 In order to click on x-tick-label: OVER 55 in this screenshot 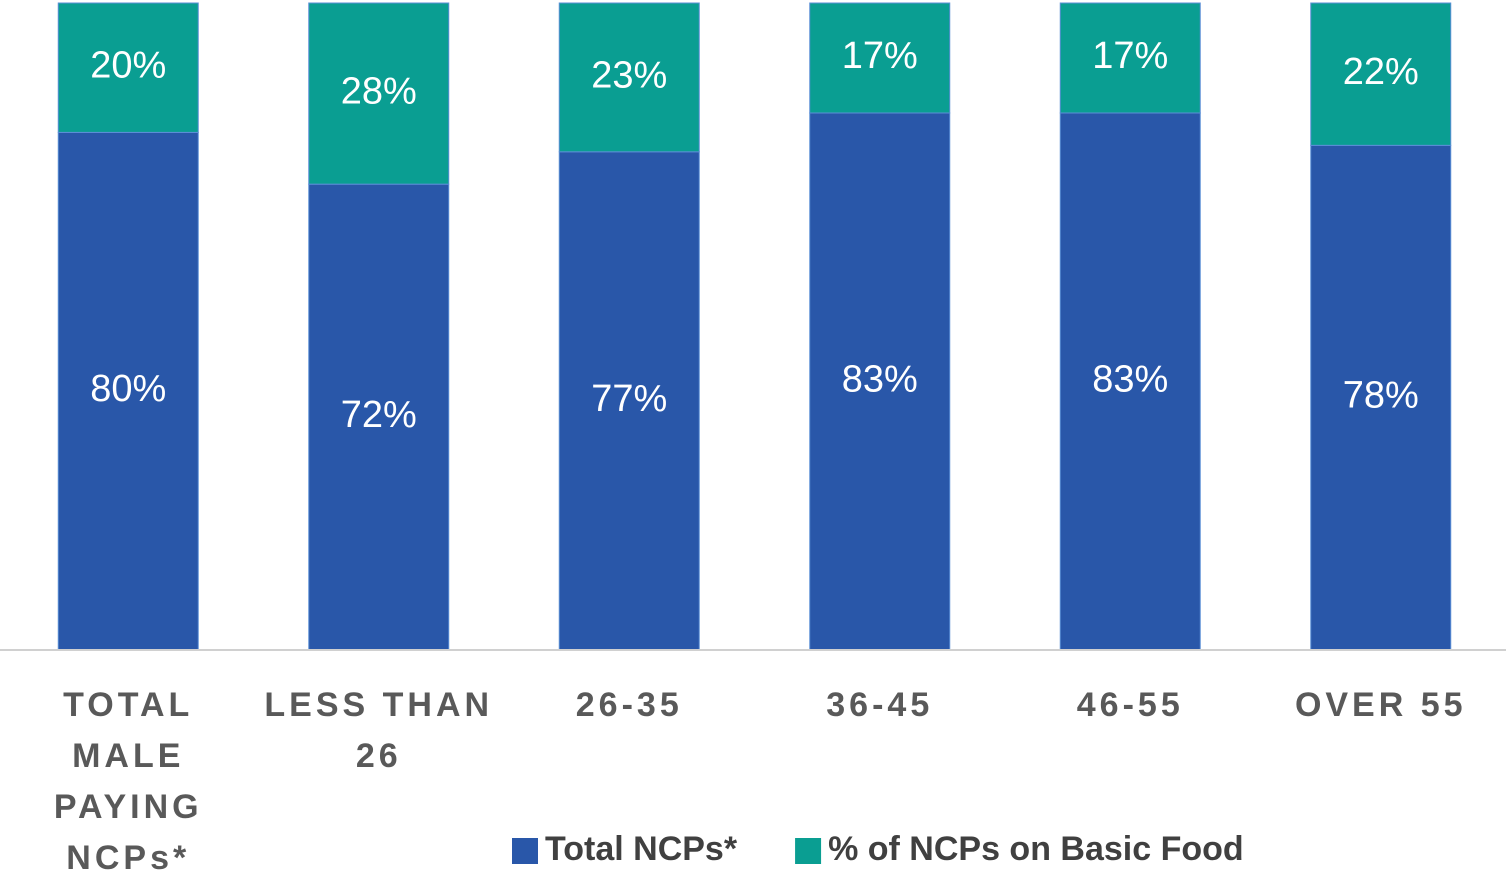, I will do `click(1380, 705)`.